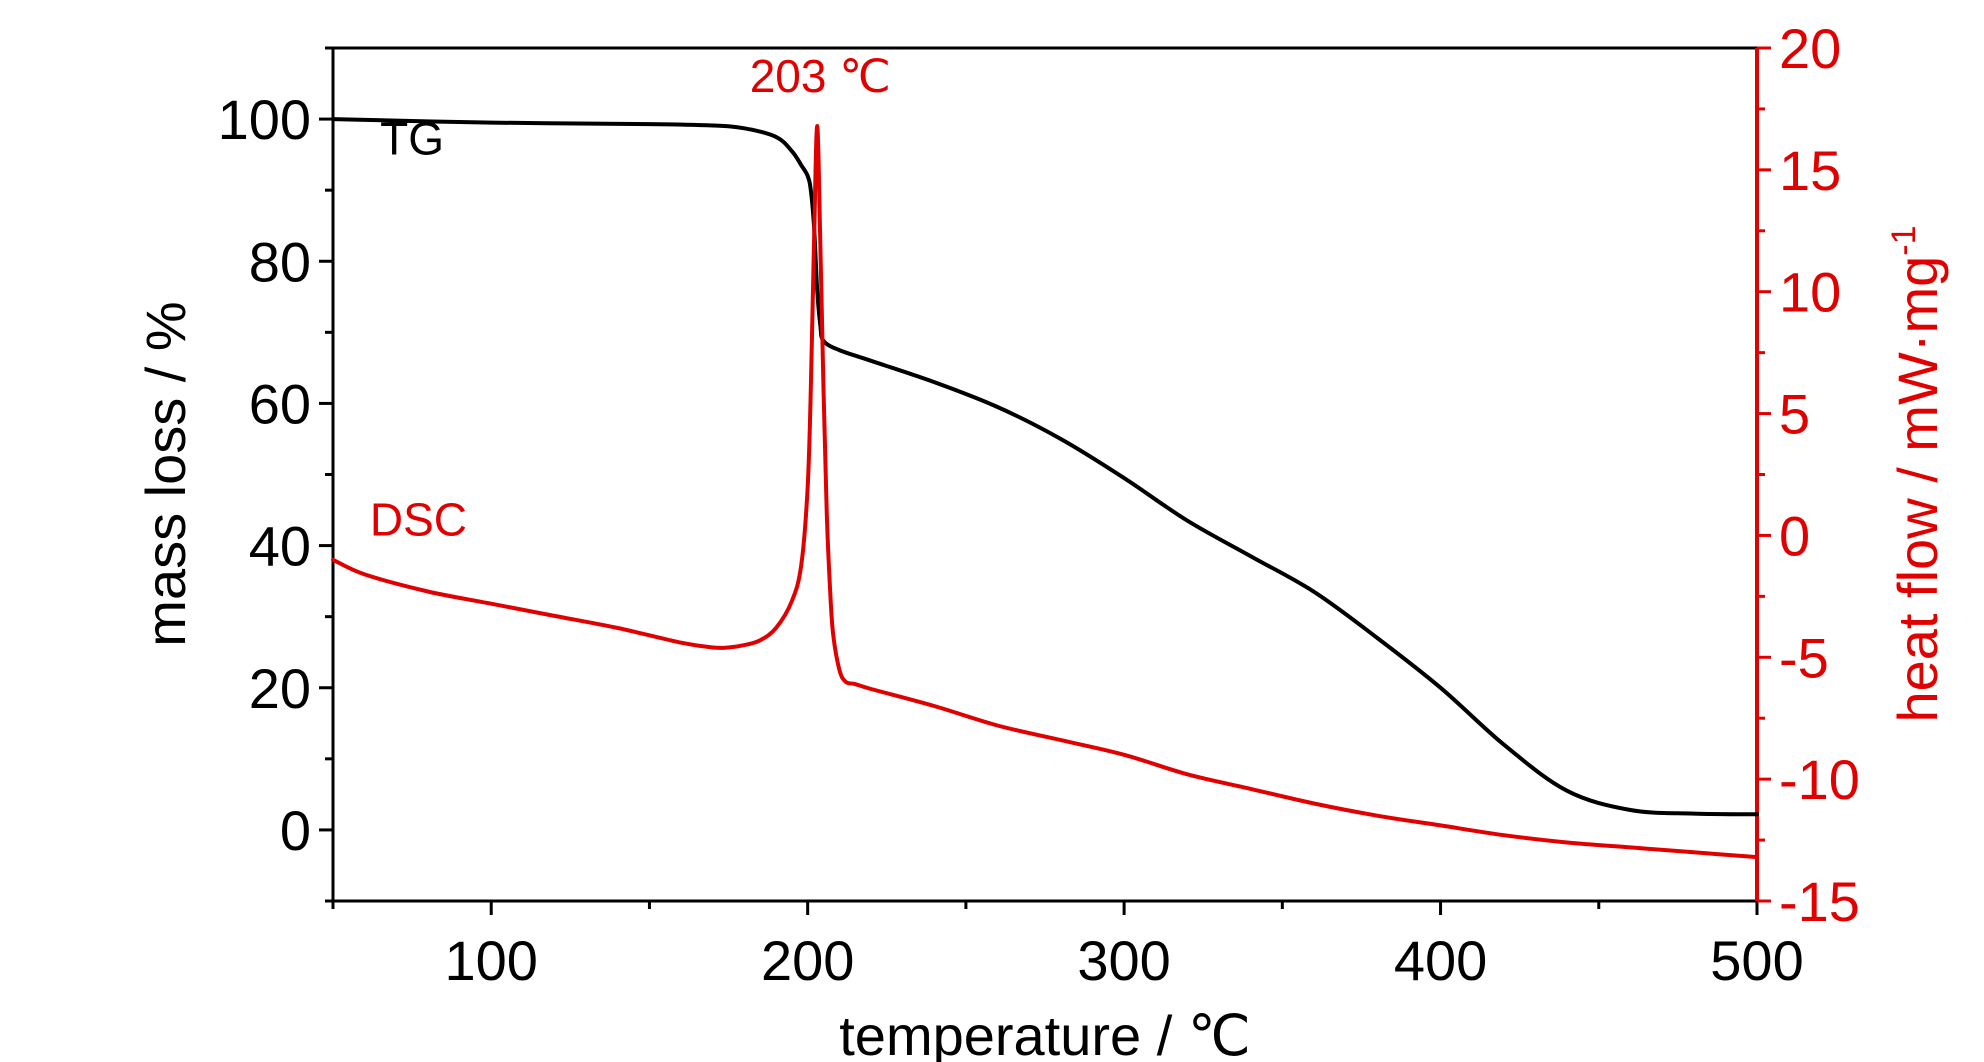 Image resolution: width=1984 pixels, height=1062 pixels. Describe the element at coordinates (1123, 960) in the screenshot. I see `x-tick-label: 300` at that location.